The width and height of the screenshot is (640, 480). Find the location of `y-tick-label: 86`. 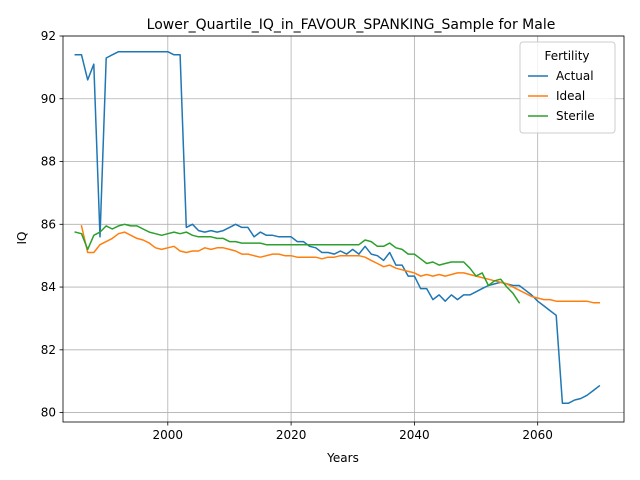

y-tick-label: 86 is located at coordinates (48, 224).